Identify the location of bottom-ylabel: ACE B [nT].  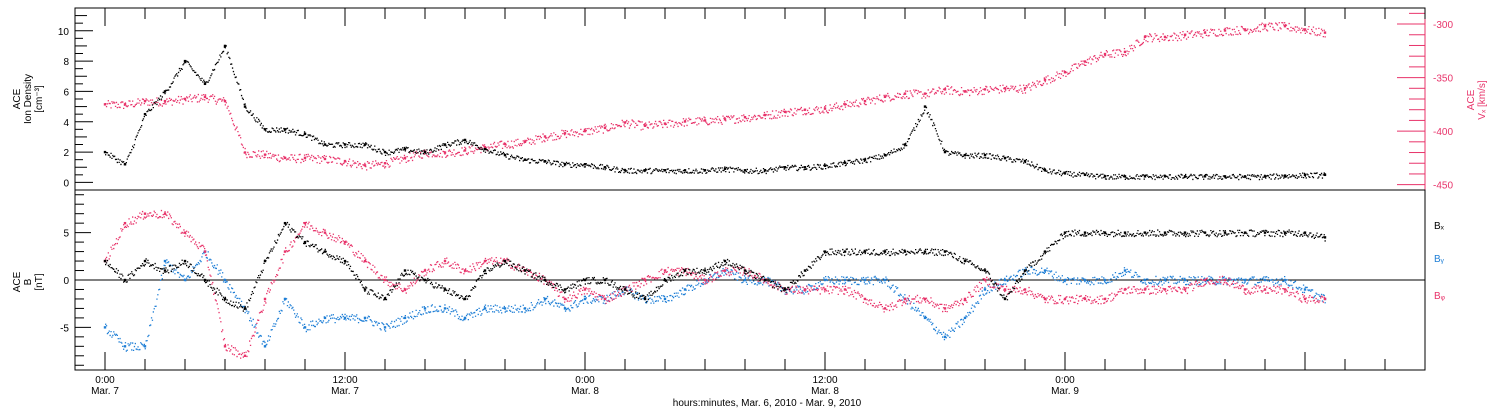
(28, 281).